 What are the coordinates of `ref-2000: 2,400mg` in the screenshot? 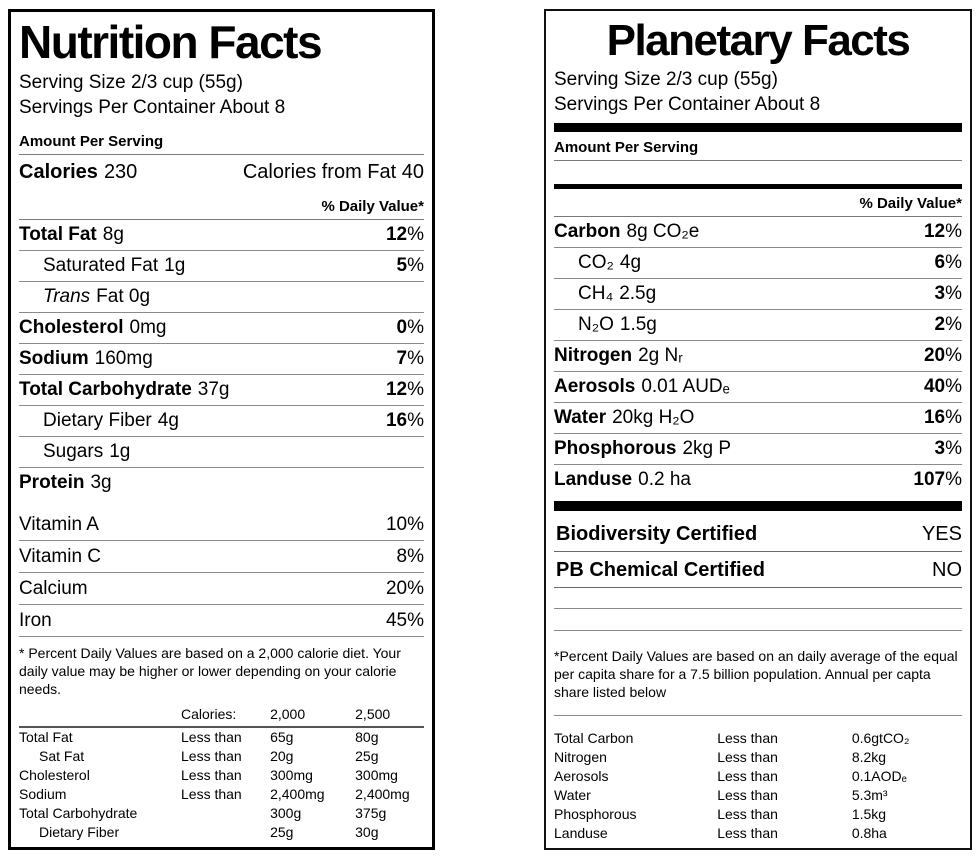 It's located at (297, 793).